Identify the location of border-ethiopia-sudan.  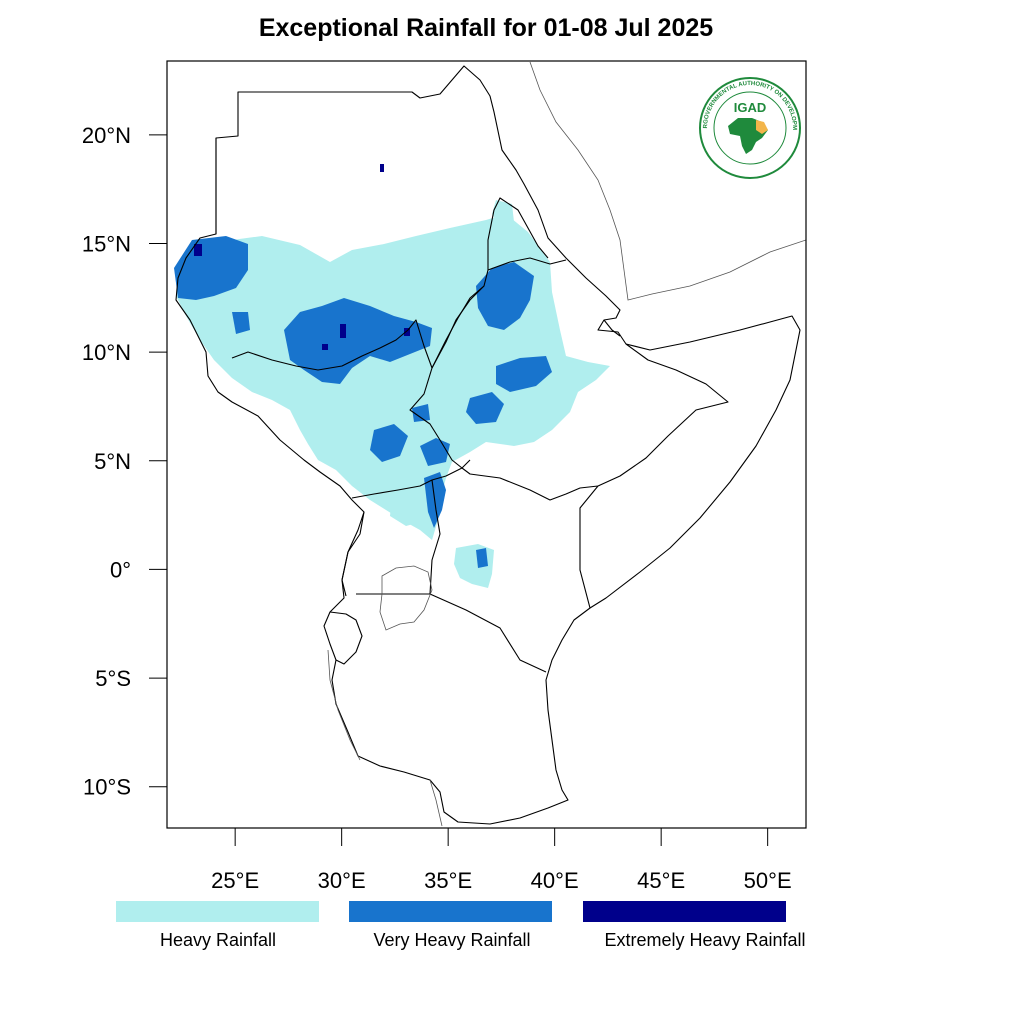
(447, 377).